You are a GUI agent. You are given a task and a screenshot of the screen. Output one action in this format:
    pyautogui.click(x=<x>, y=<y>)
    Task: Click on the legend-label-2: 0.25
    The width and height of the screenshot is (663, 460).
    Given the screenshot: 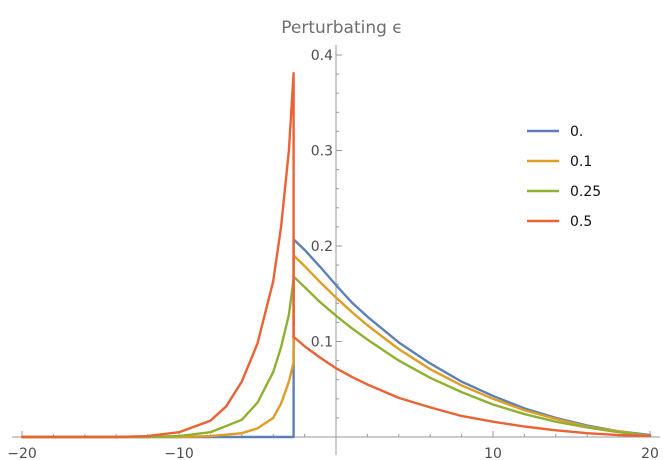 What is the action you would take?
    pyautogui.click(x=585, y=192)
    